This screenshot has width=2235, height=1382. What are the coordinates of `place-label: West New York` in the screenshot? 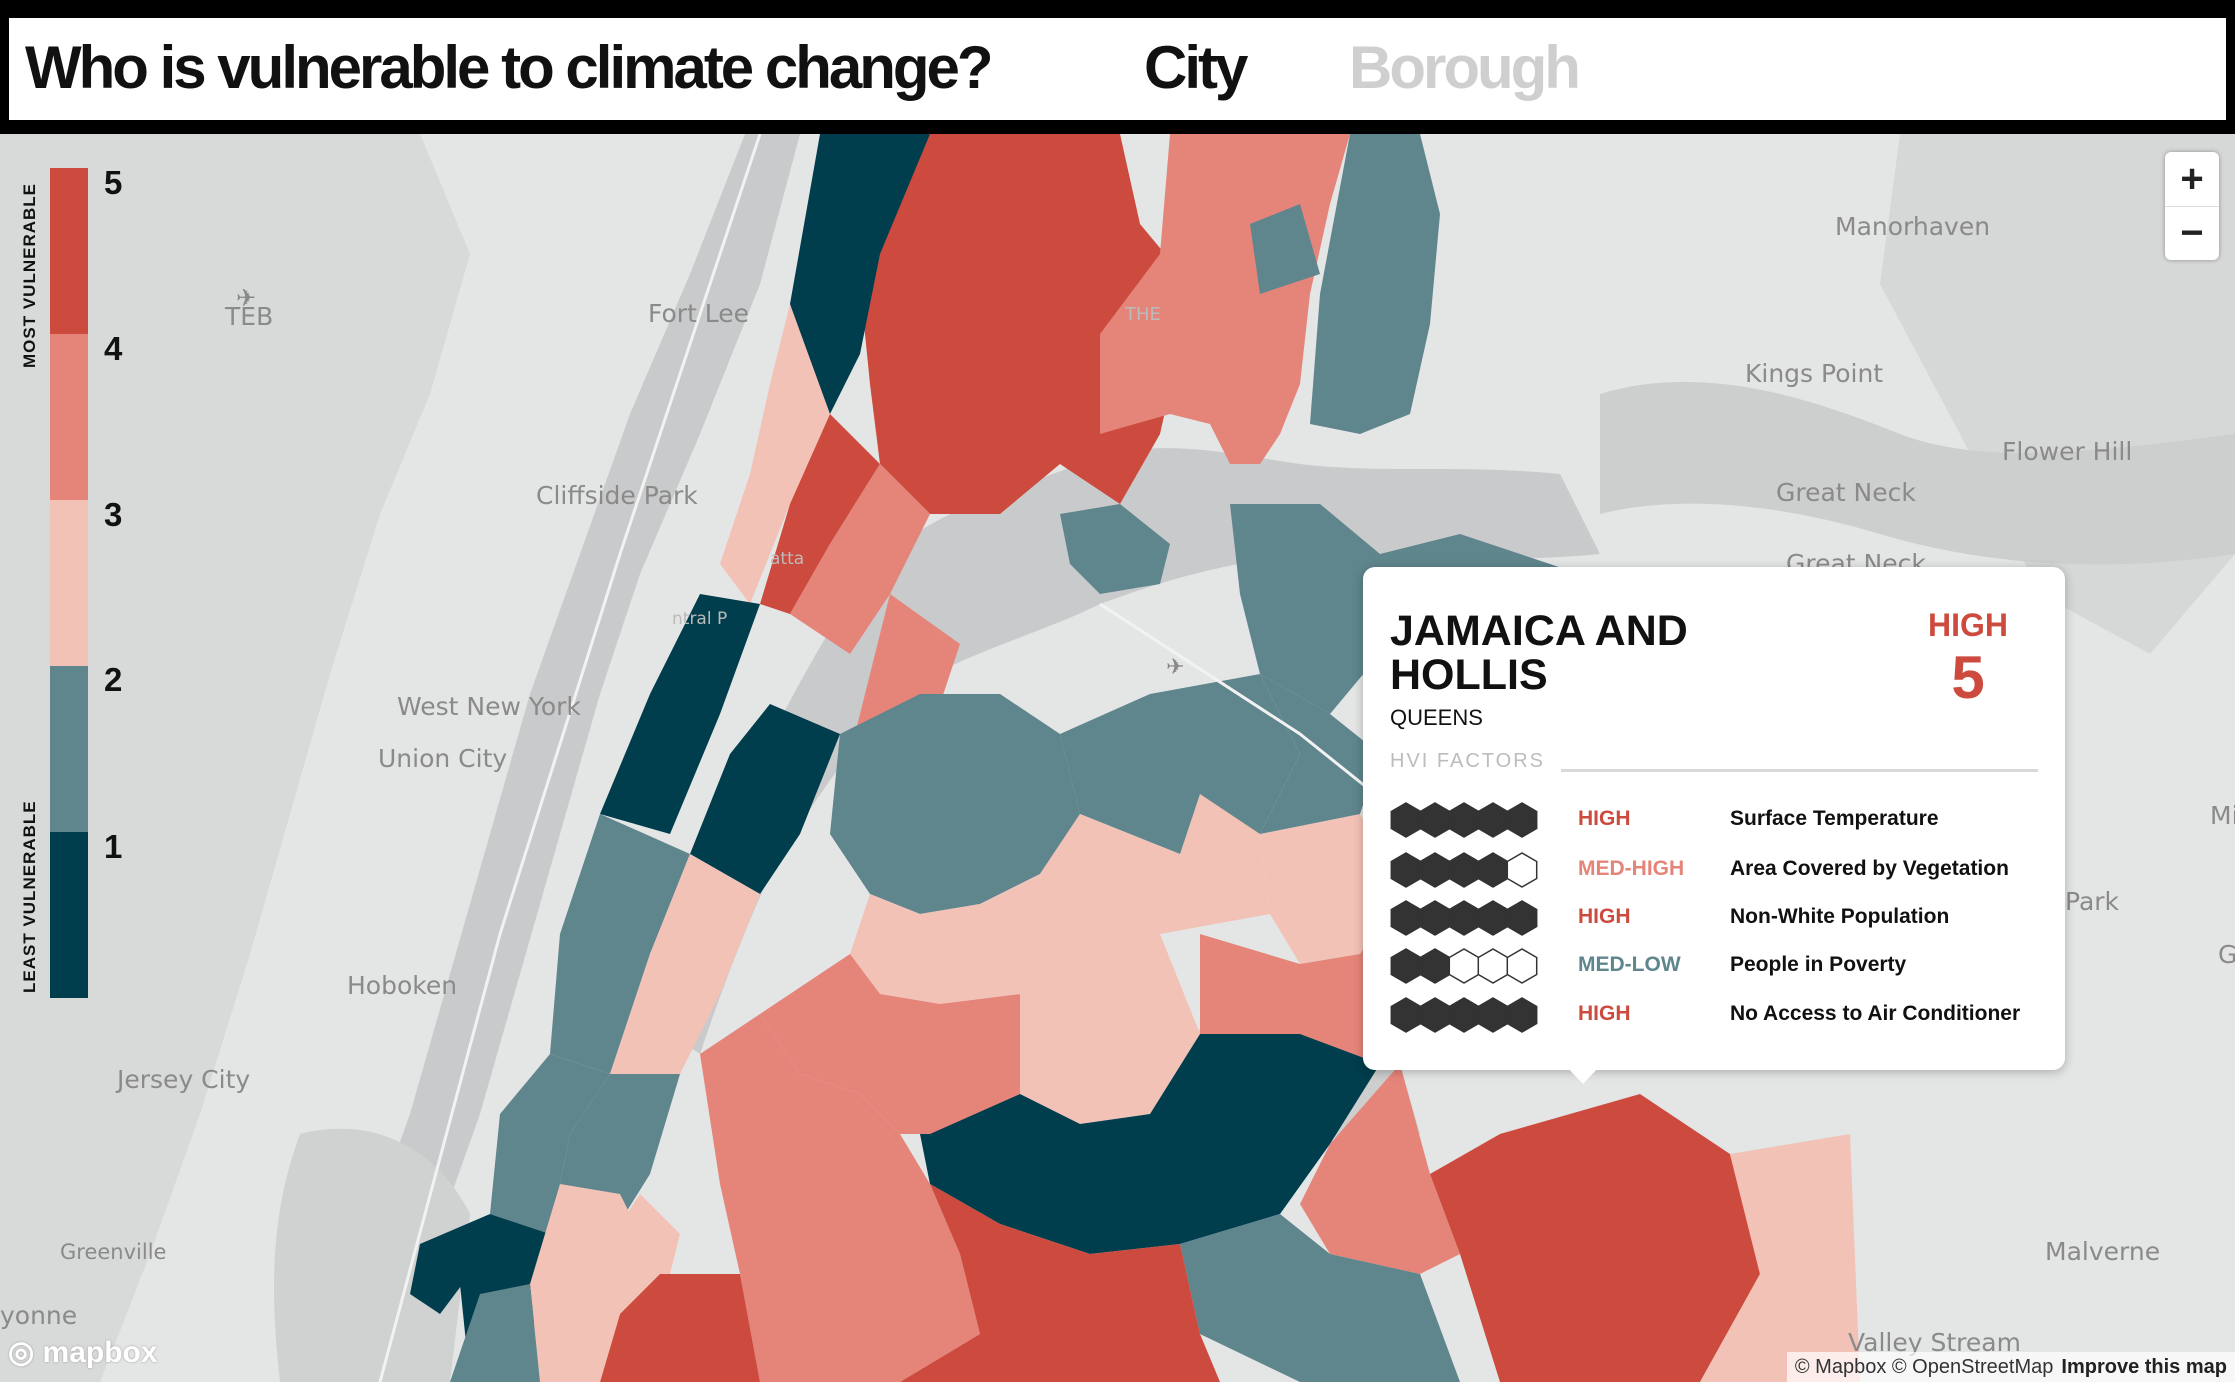 It's located at (489, 706).